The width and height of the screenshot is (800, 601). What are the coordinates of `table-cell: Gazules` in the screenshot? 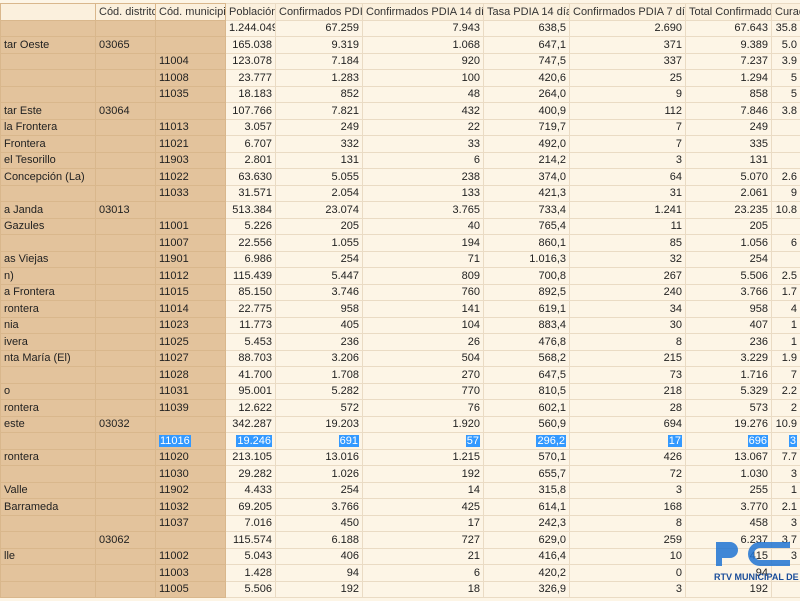 It's located at (48, 226).